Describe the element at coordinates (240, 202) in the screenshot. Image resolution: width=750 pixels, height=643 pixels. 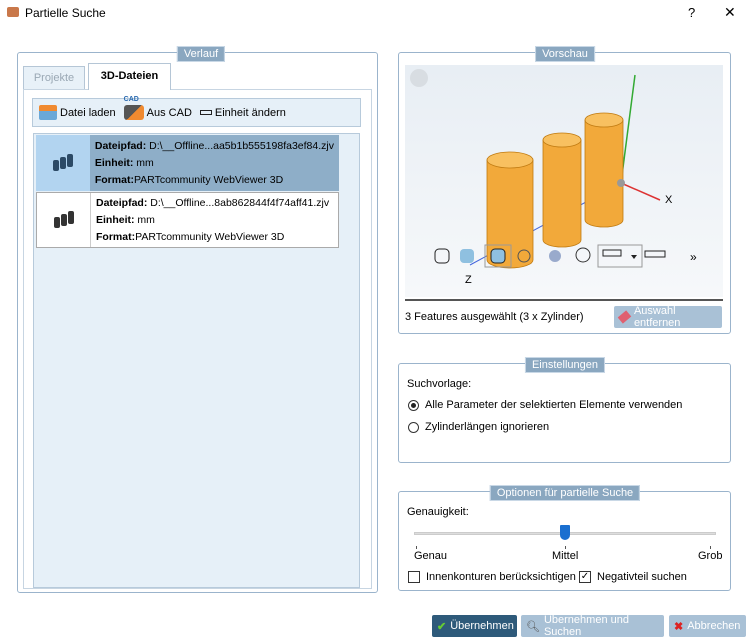
I see `path-value: D:\__Offline...8ab862844f4f74aff41.zjv` at that location.